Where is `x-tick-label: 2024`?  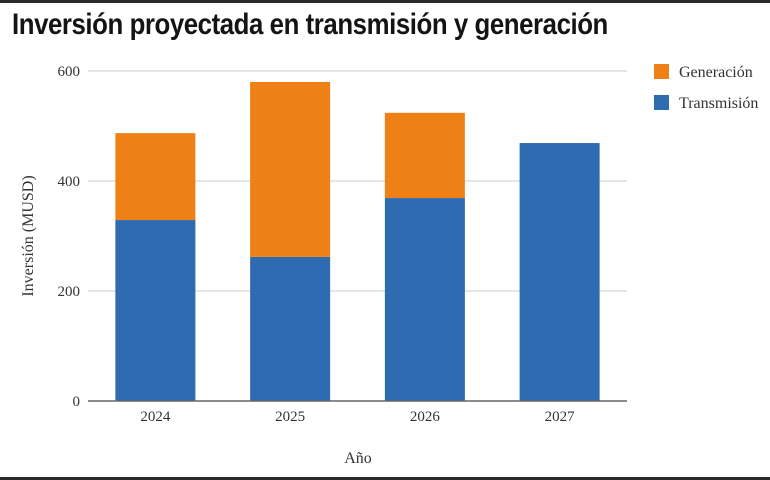 x-tick-label: 2024 is located at coordinates (155, 417).